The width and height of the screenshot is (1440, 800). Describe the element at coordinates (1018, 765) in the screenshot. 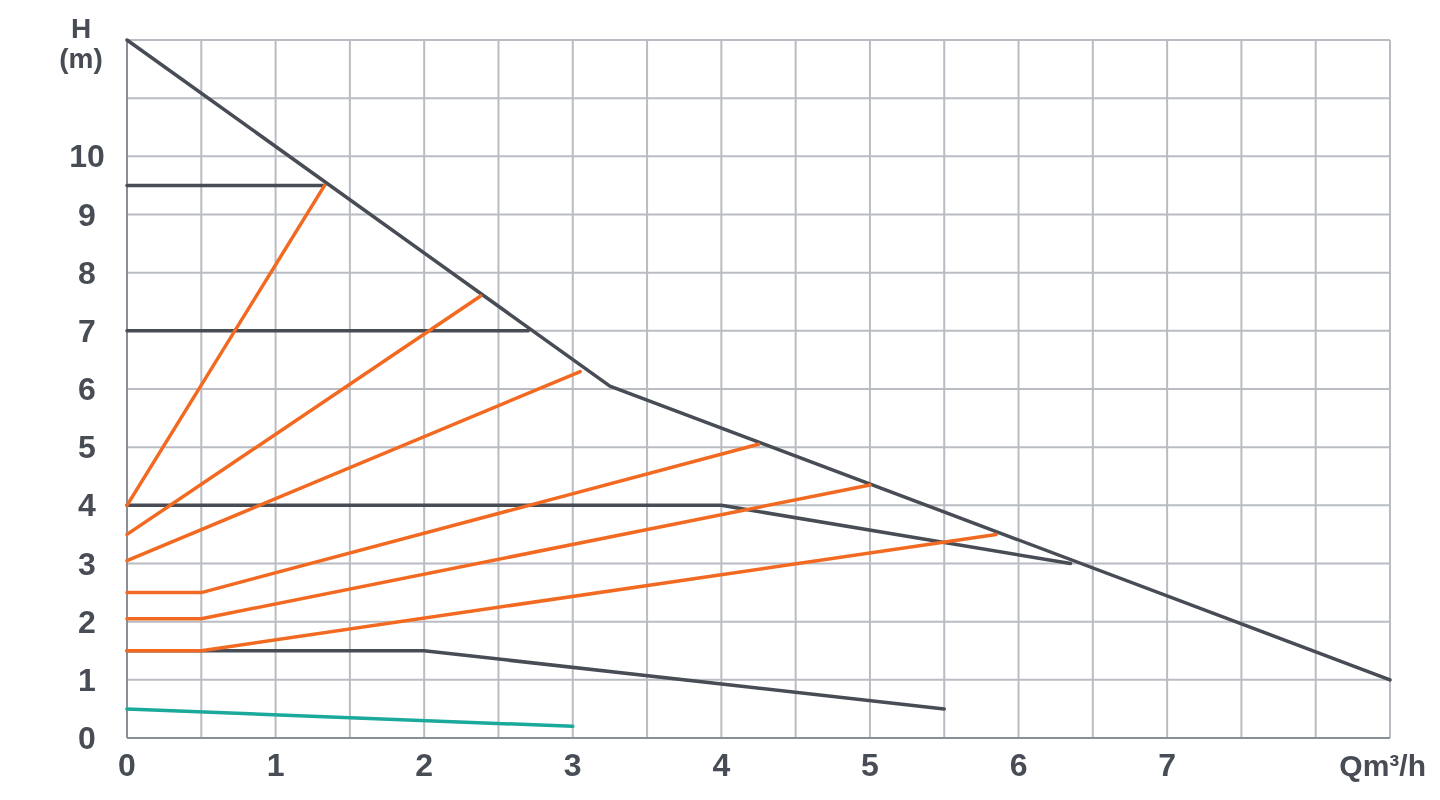

I see `x-tick-label: 6` at that location.